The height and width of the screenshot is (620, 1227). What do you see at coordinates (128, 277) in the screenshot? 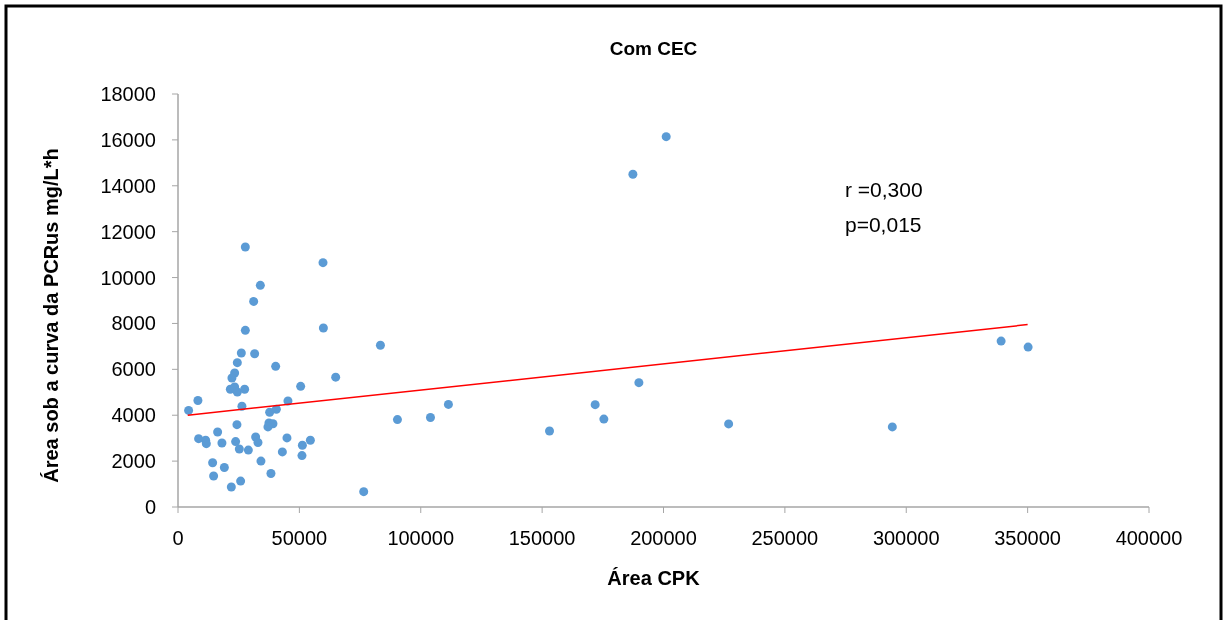
I see `y-tick-label: 10000` at bounding box center [128, 277].